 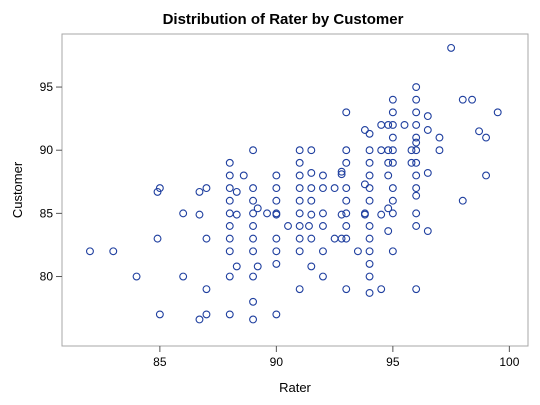 What do you see at coordinates (509, 362) in the screenshot?
I see `x-tick-label: 100` at bounding box center [509, 362].